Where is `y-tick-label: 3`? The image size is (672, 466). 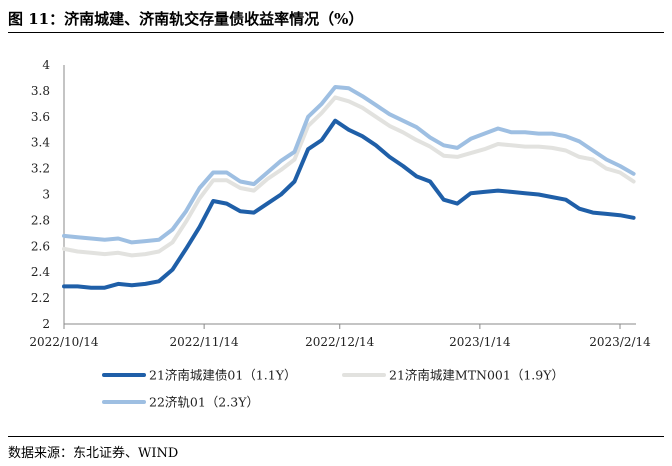 y-tick-label: 3 is located at coordinates (46, 195).